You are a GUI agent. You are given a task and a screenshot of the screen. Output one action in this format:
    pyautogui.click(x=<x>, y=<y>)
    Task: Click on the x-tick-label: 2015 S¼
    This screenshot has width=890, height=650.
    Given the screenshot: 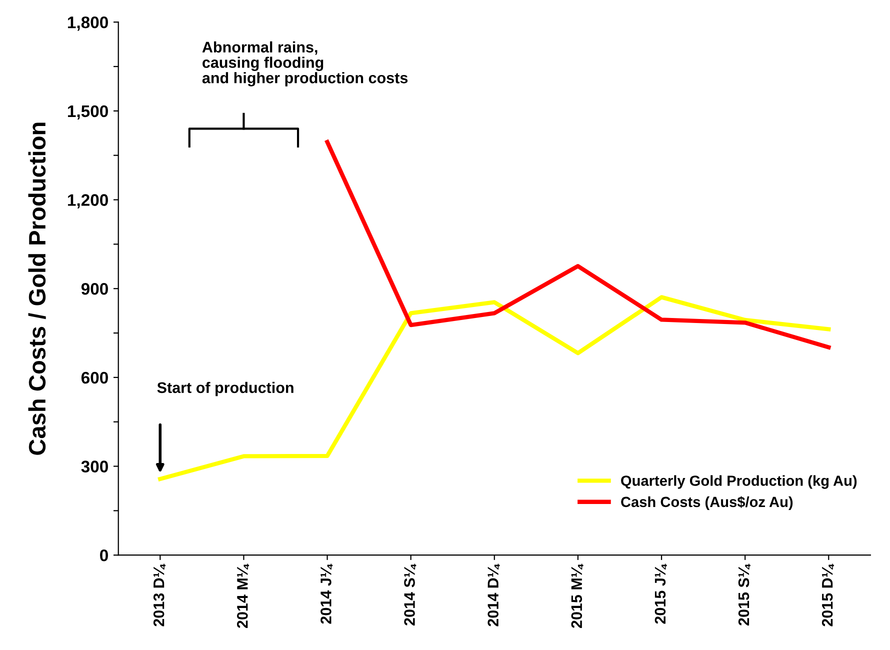 What is the action you would take?
    pyautogui.click(x=744, y=595)
    